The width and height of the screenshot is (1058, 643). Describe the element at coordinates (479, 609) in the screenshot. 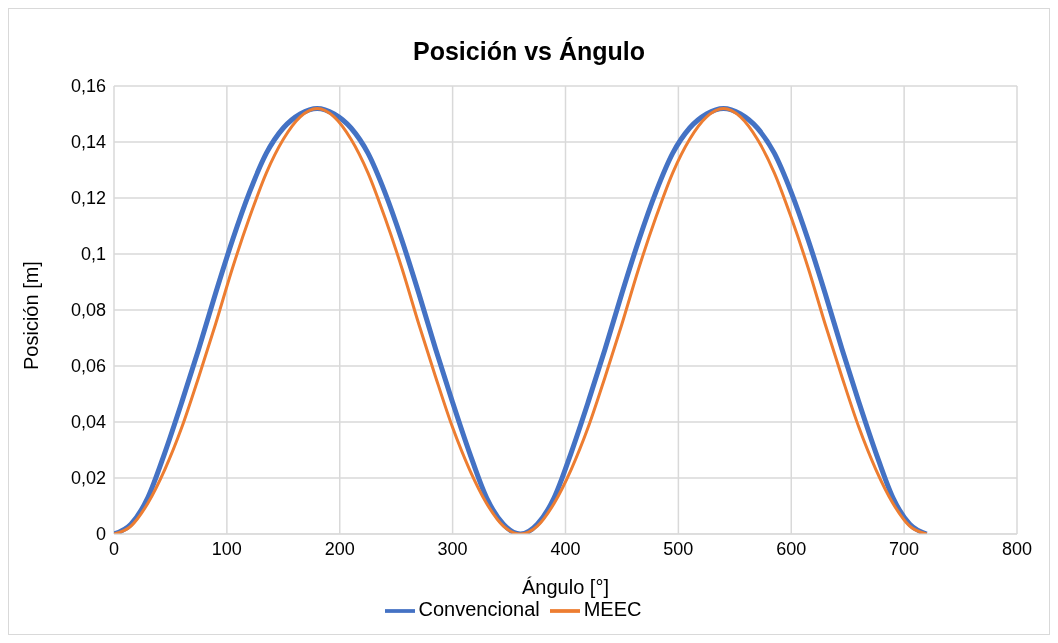

I see `legend-label: Convencional` at that location.